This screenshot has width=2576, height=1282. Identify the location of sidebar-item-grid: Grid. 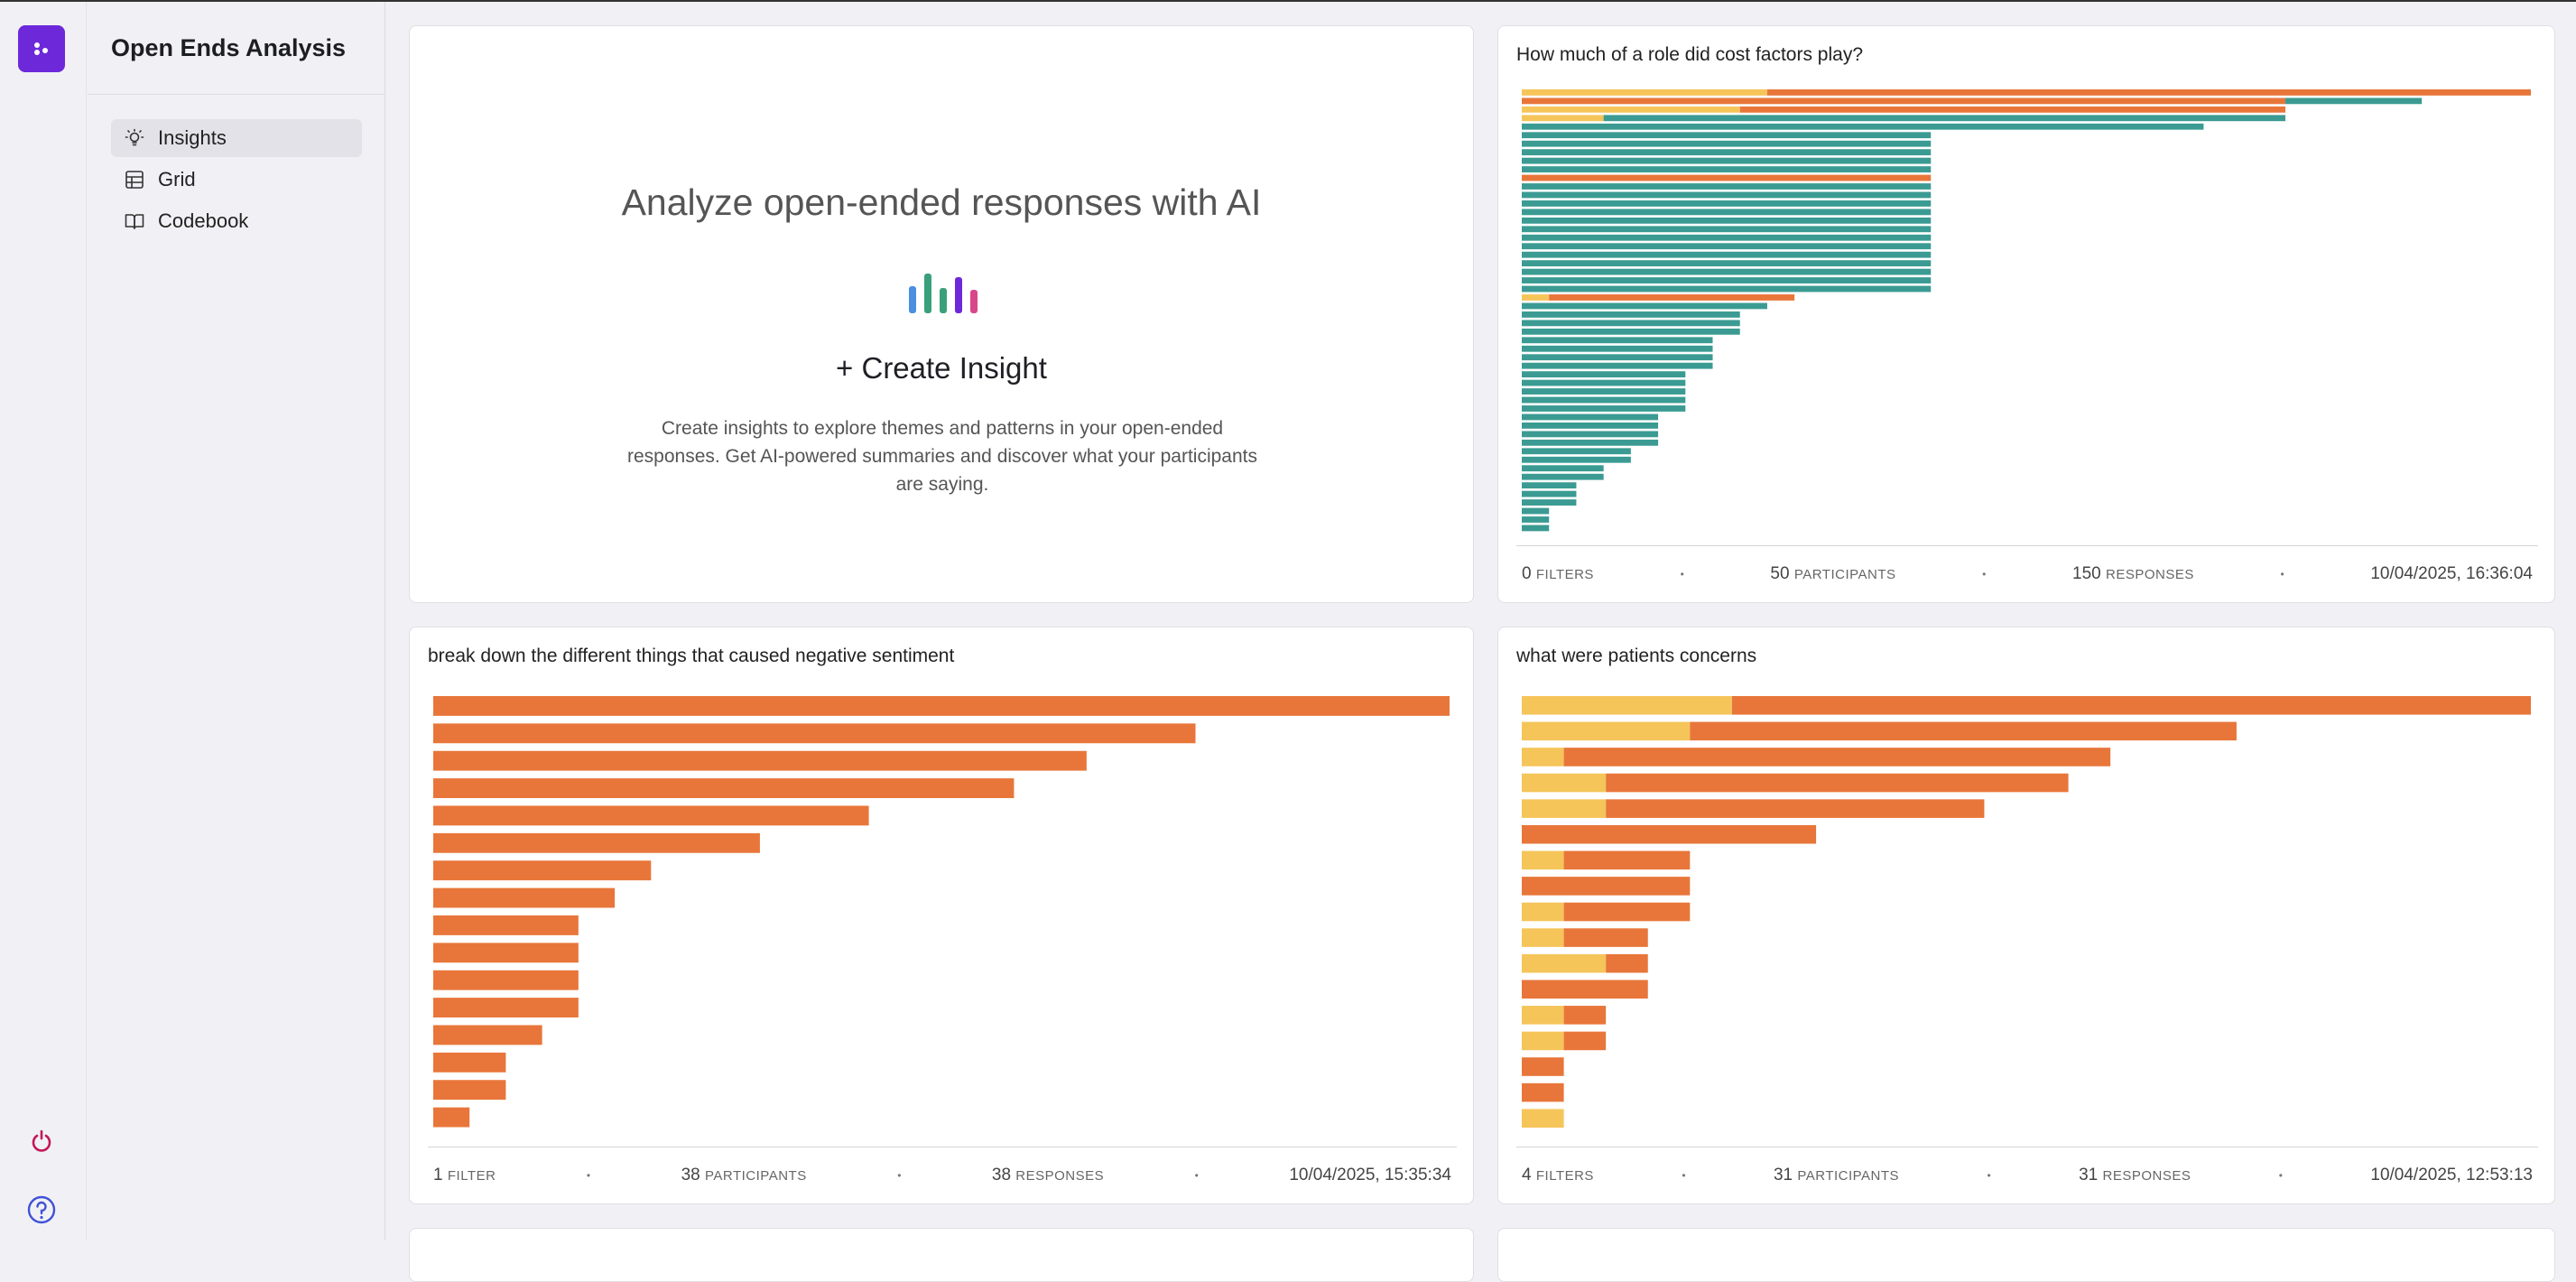
(236, 180).